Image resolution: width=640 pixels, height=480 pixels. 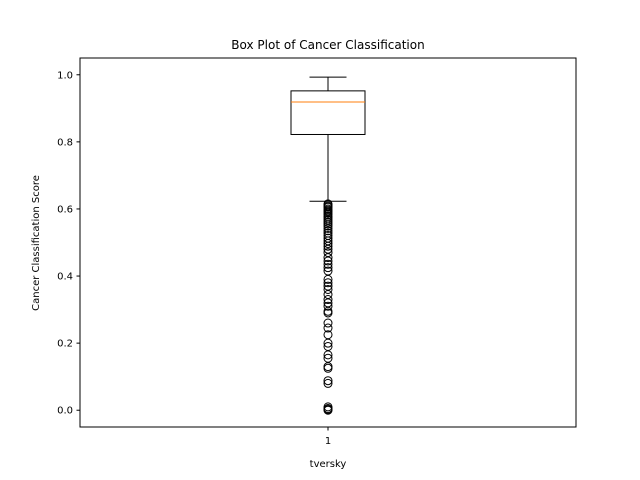 What do you see at coordinates (328, 464) in the screenshot?
I see `x-axis-label: tversky` at bounding box center [328, 464].